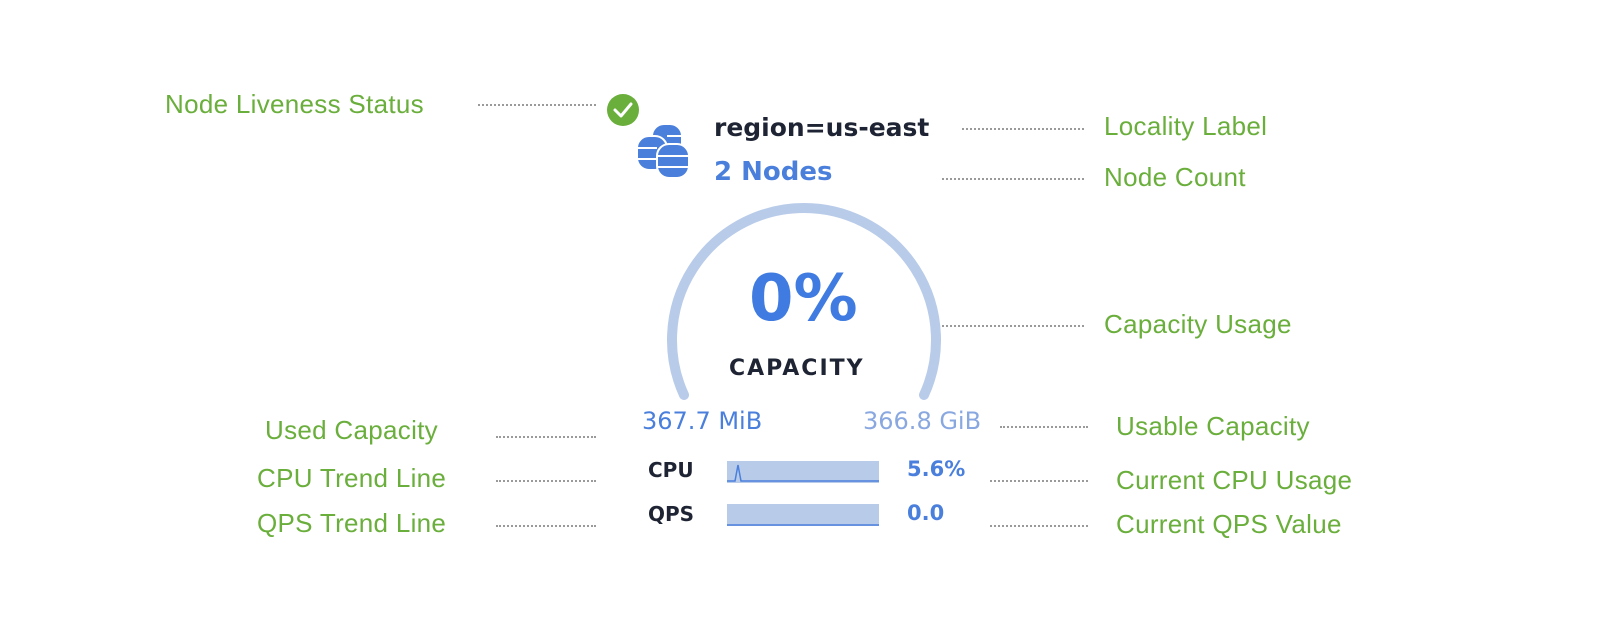 This screenshot has width=1602, height=644. What do you see at coordinates (803, 472) in the screenshot?
I see `cpu-sparkline` at bounding box center [803, 472].